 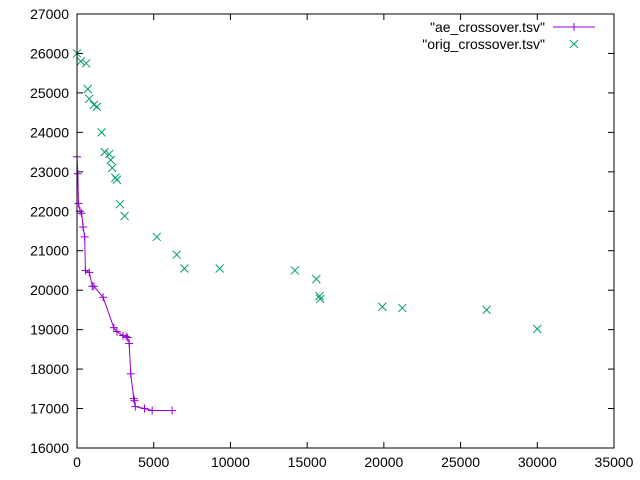 What do you see at coordinates (49, 448) in the screenshot?
I see `y-tick-label: 16000` at bounding box center [49, 448].